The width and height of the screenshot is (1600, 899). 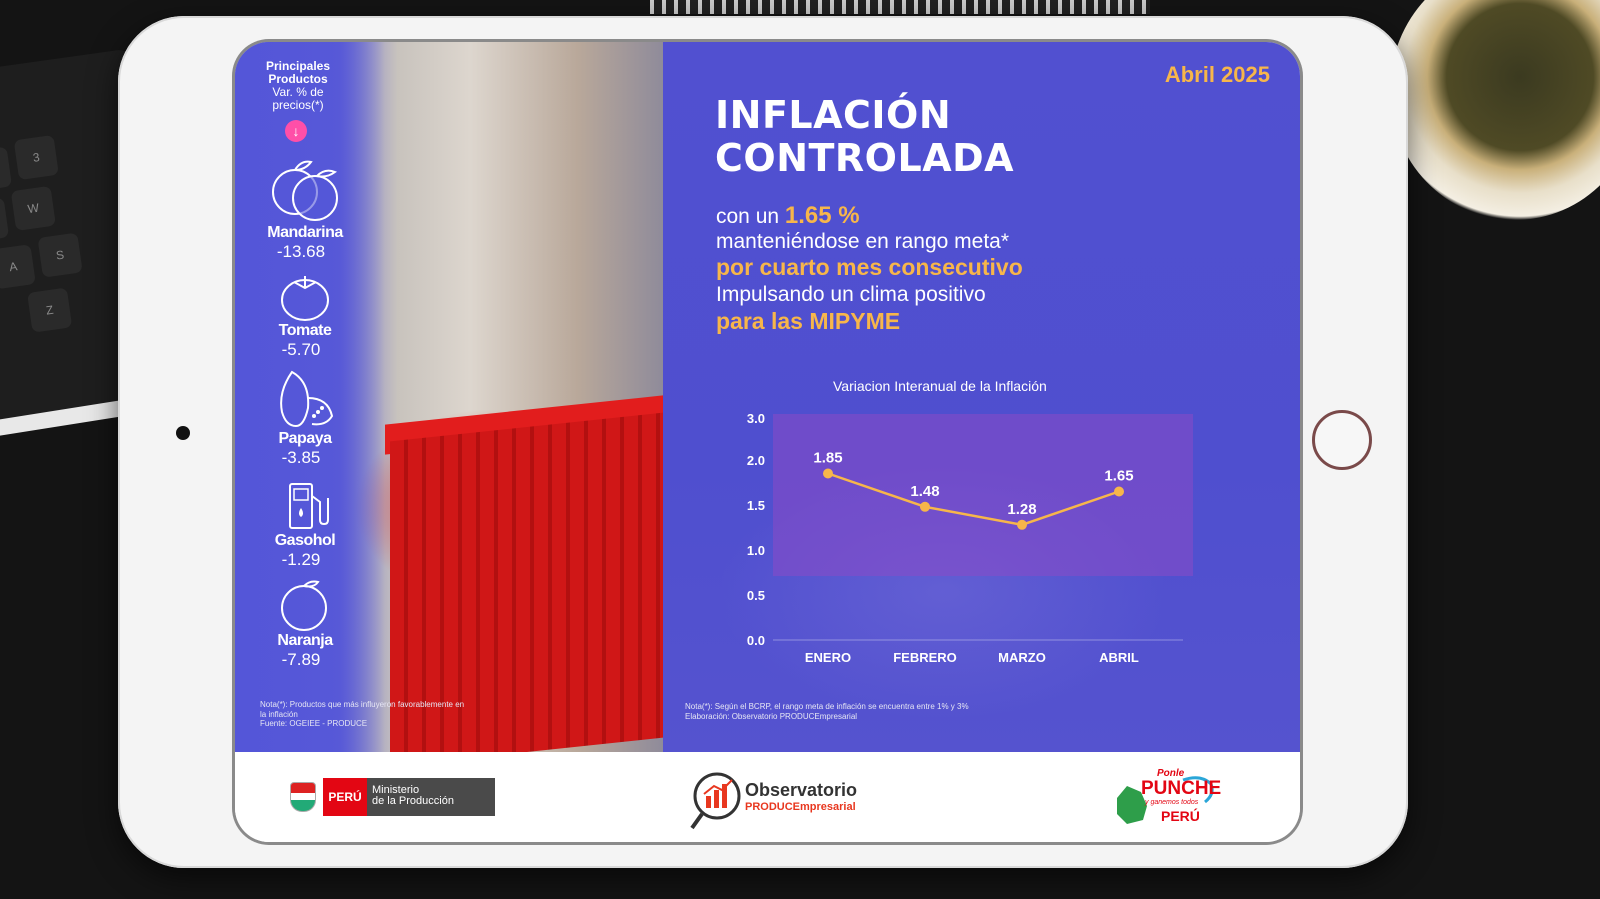 I want to click on key: Z, so click(x=50, y=310).